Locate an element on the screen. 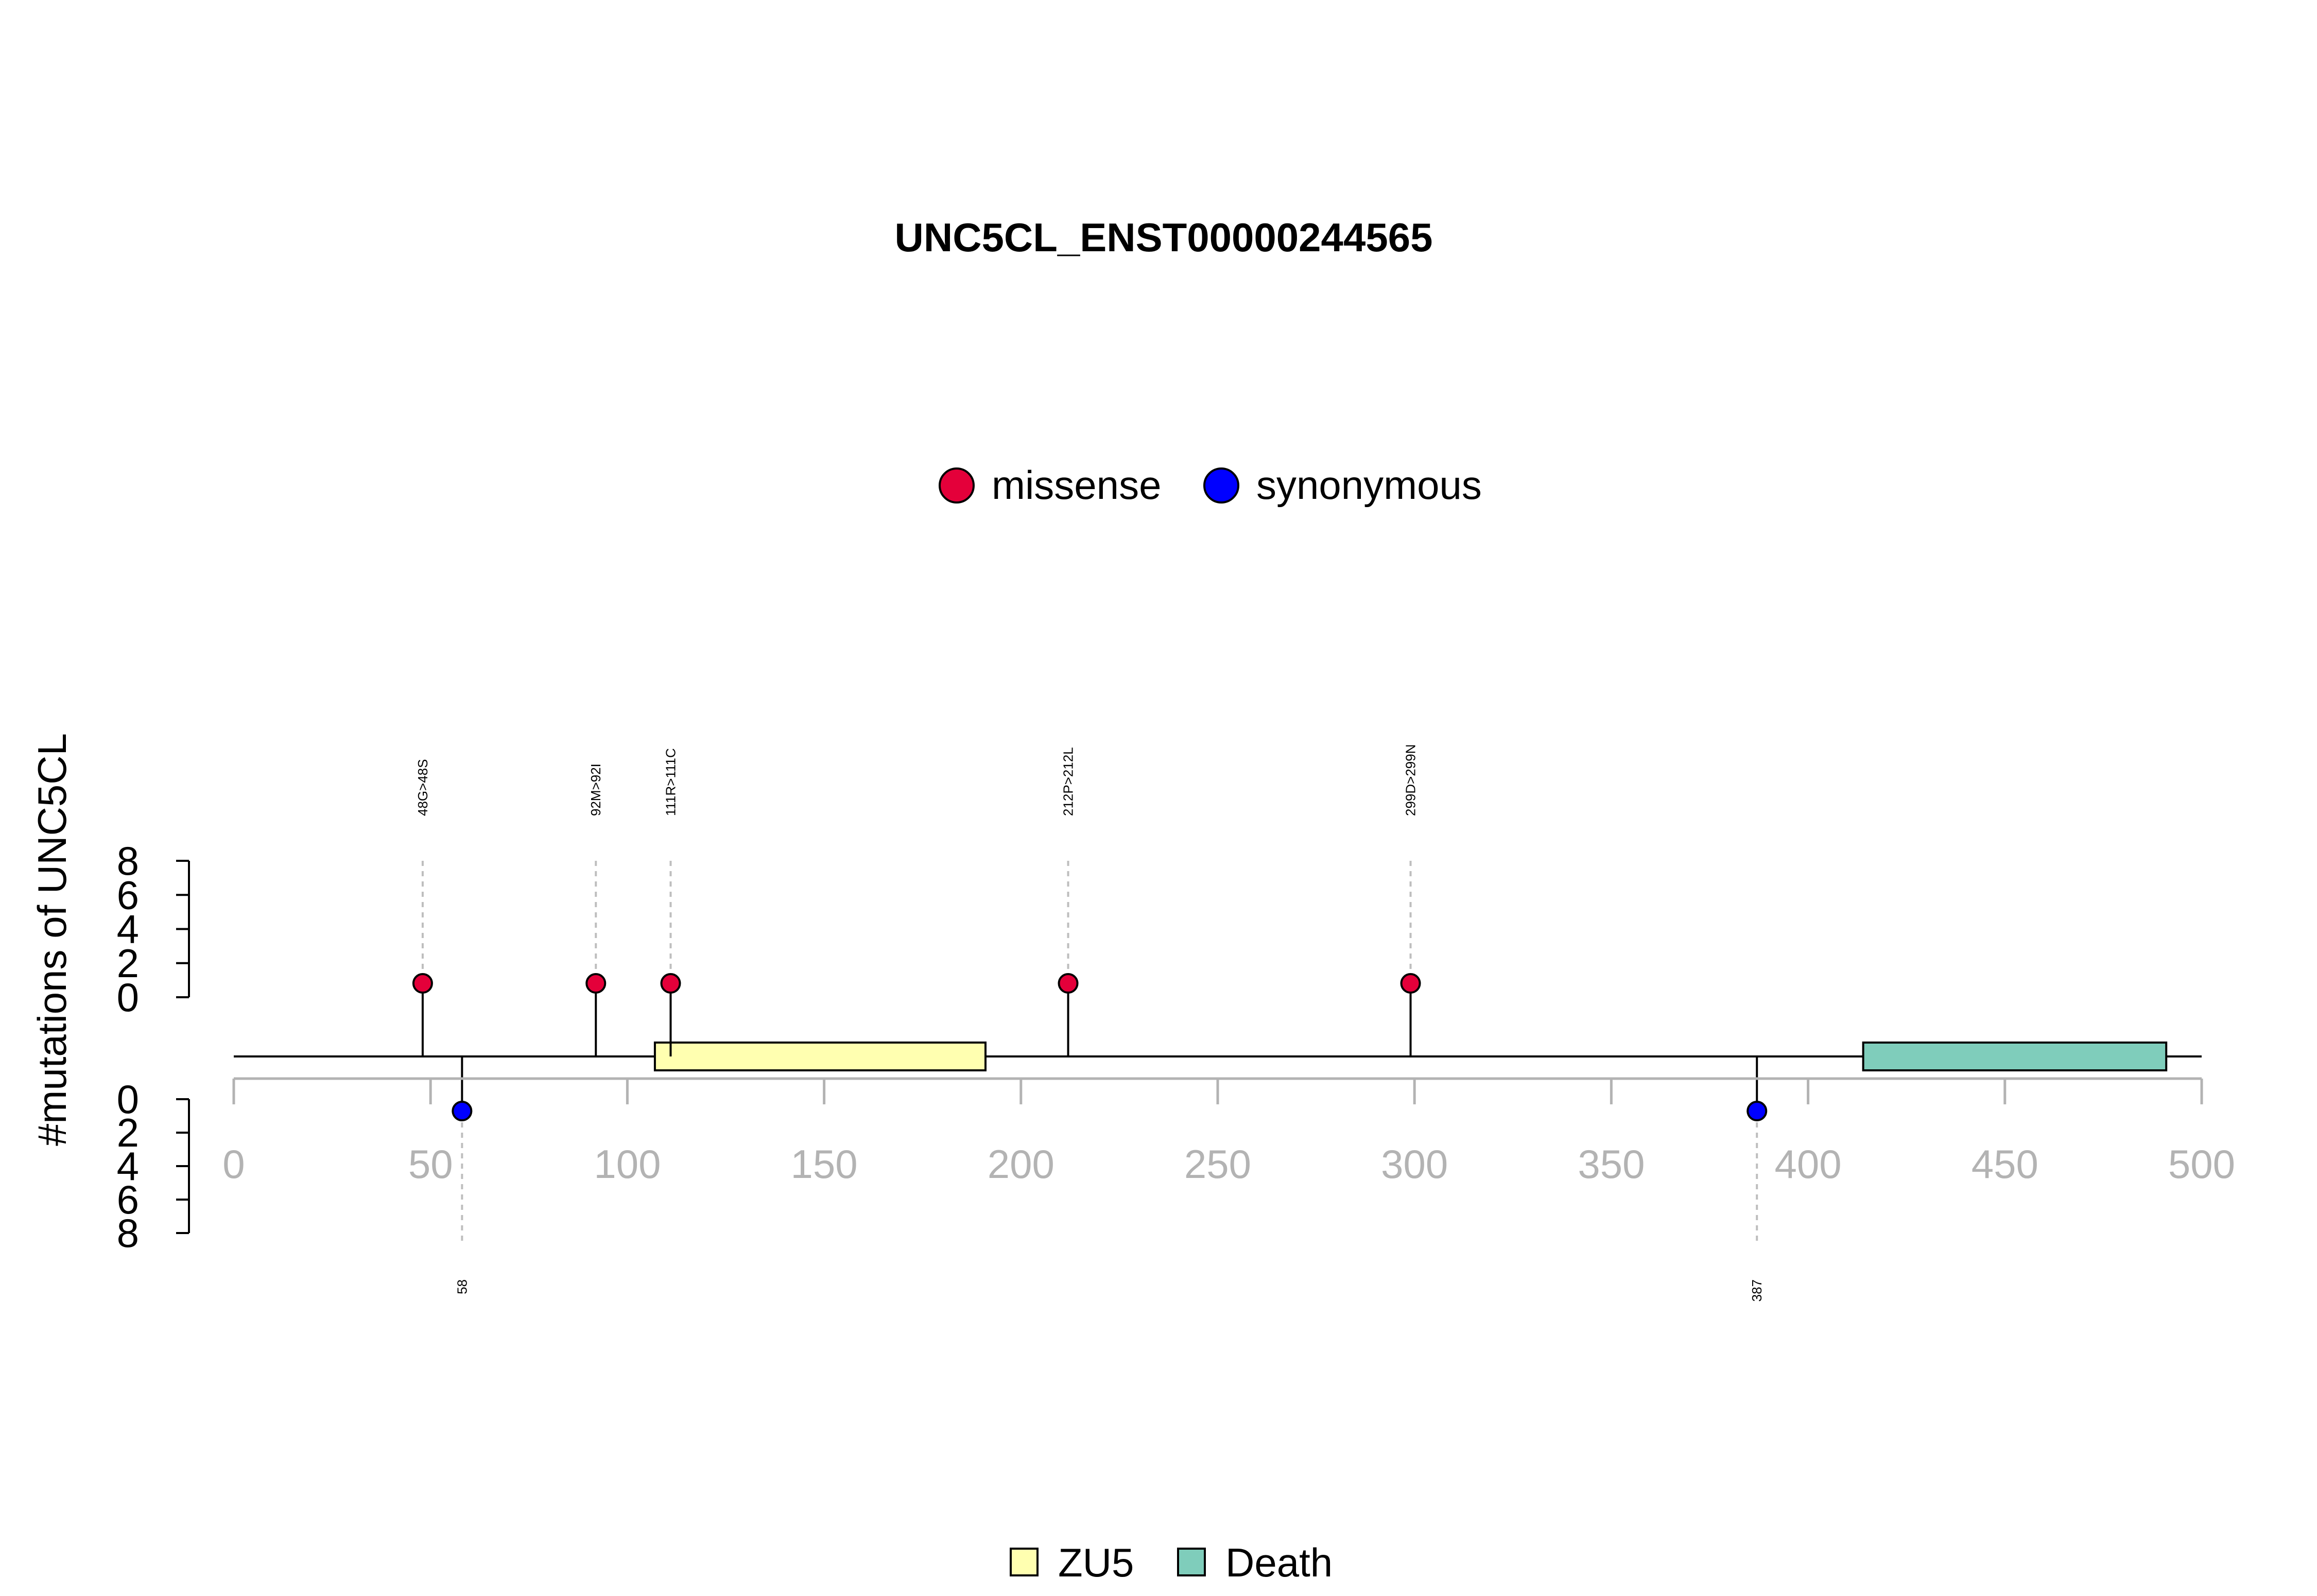 The image size is (2317, 1596). y-top-tick-label: 8 is located at coordinates (128, 860).